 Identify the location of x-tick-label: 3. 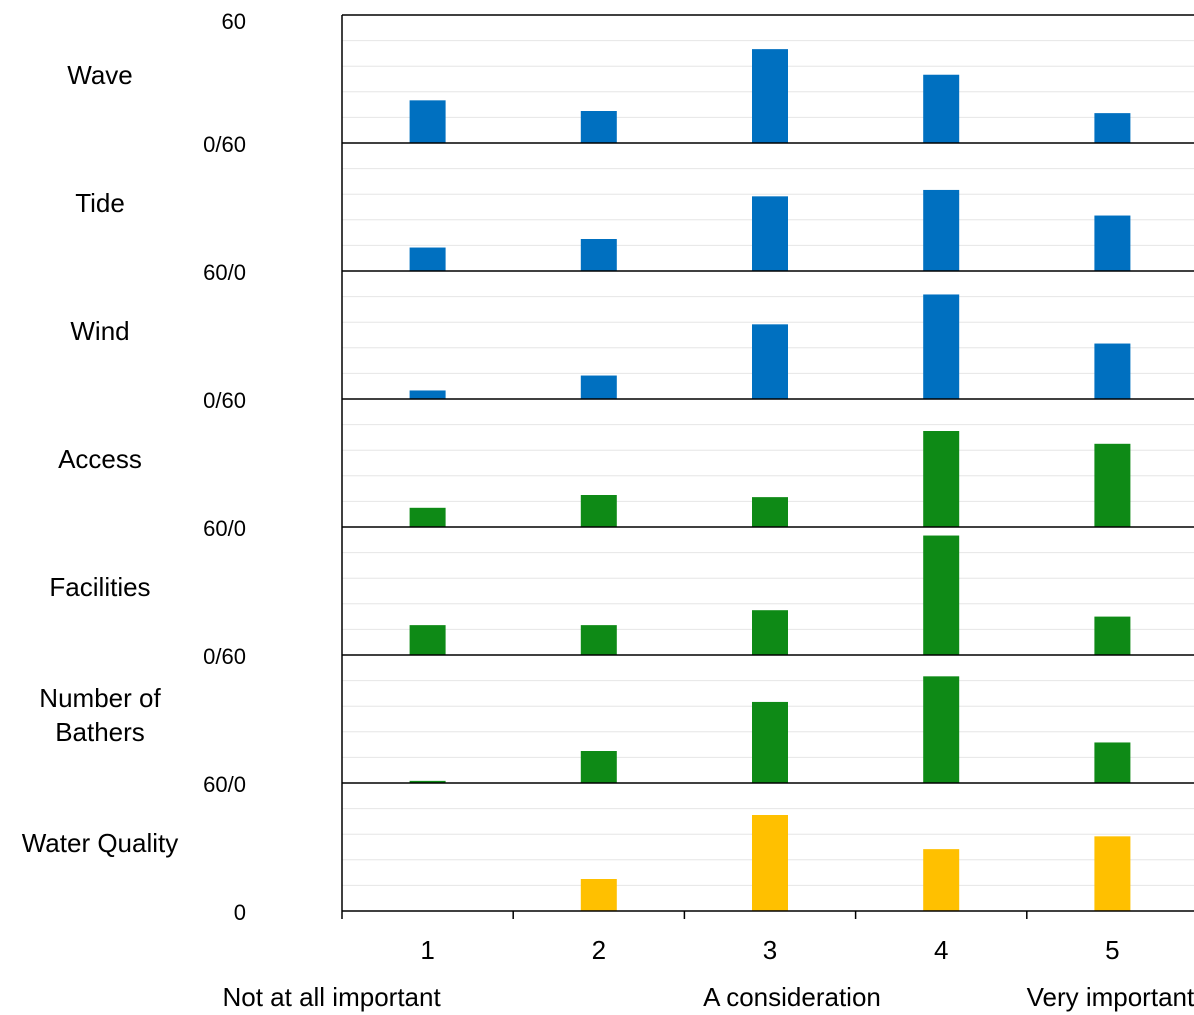
(770, 950).